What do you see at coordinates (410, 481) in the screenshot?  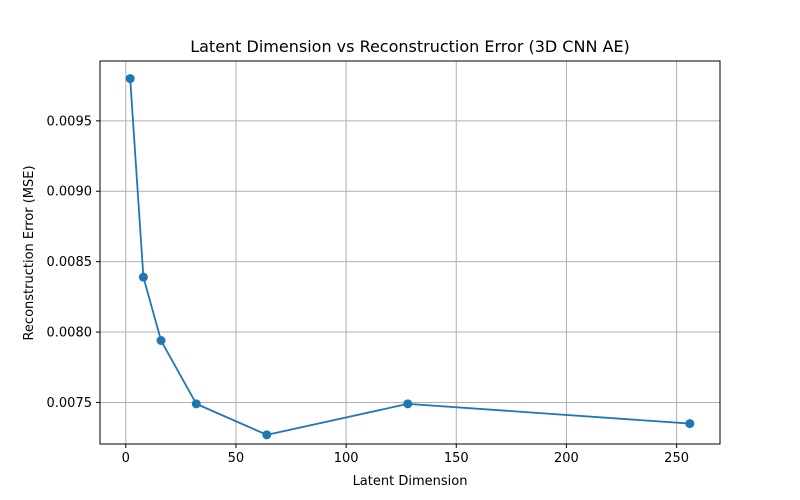 I see `x-axis-label: Latent Dimension` at bounding box center [410, 481].